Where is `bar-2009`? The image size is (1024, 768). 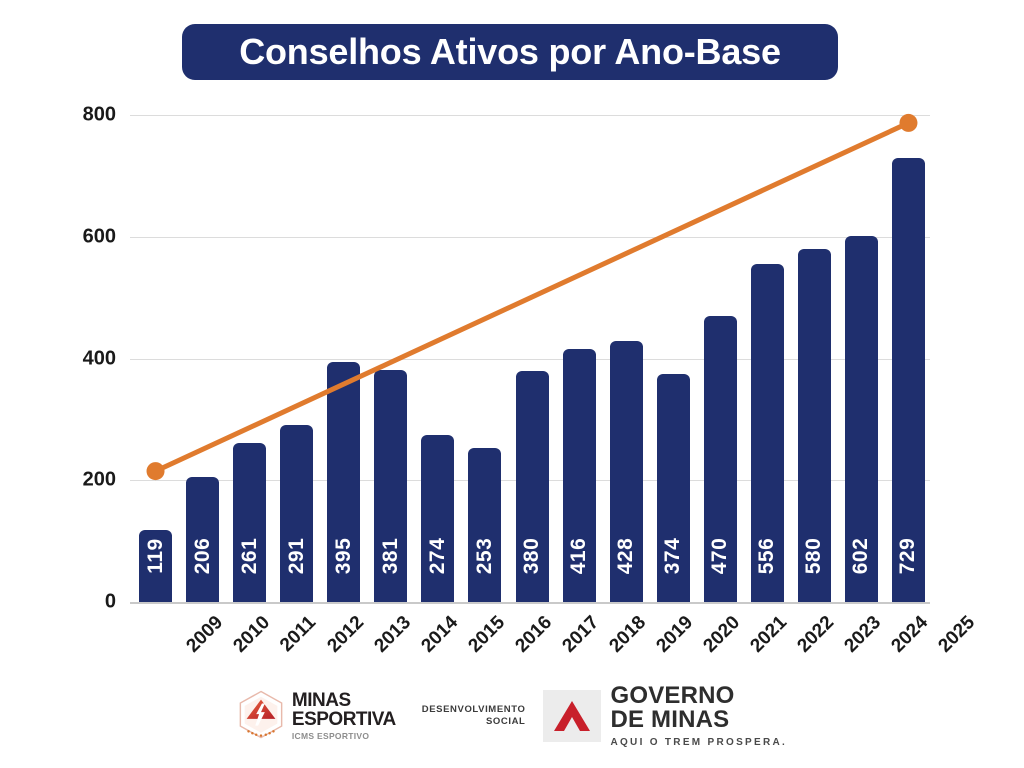 bar-2009 is located at coordinates (156, 565).